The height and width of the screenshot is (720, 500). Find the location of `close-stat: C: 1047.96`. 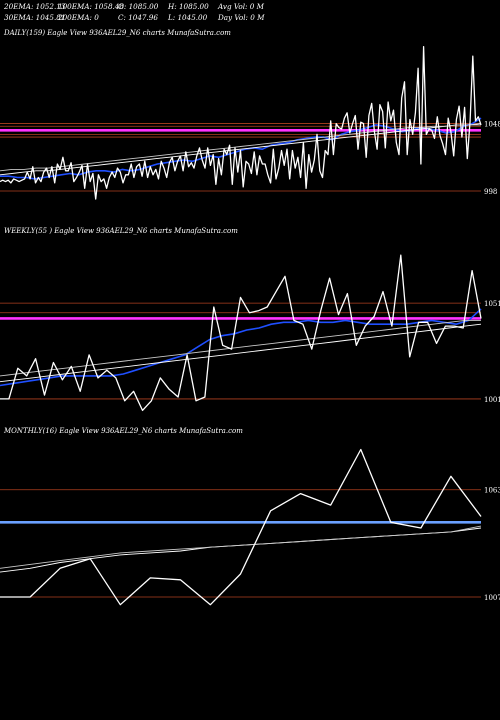

close-stat: C: 1047.96 is located at coordinates (138, 17).